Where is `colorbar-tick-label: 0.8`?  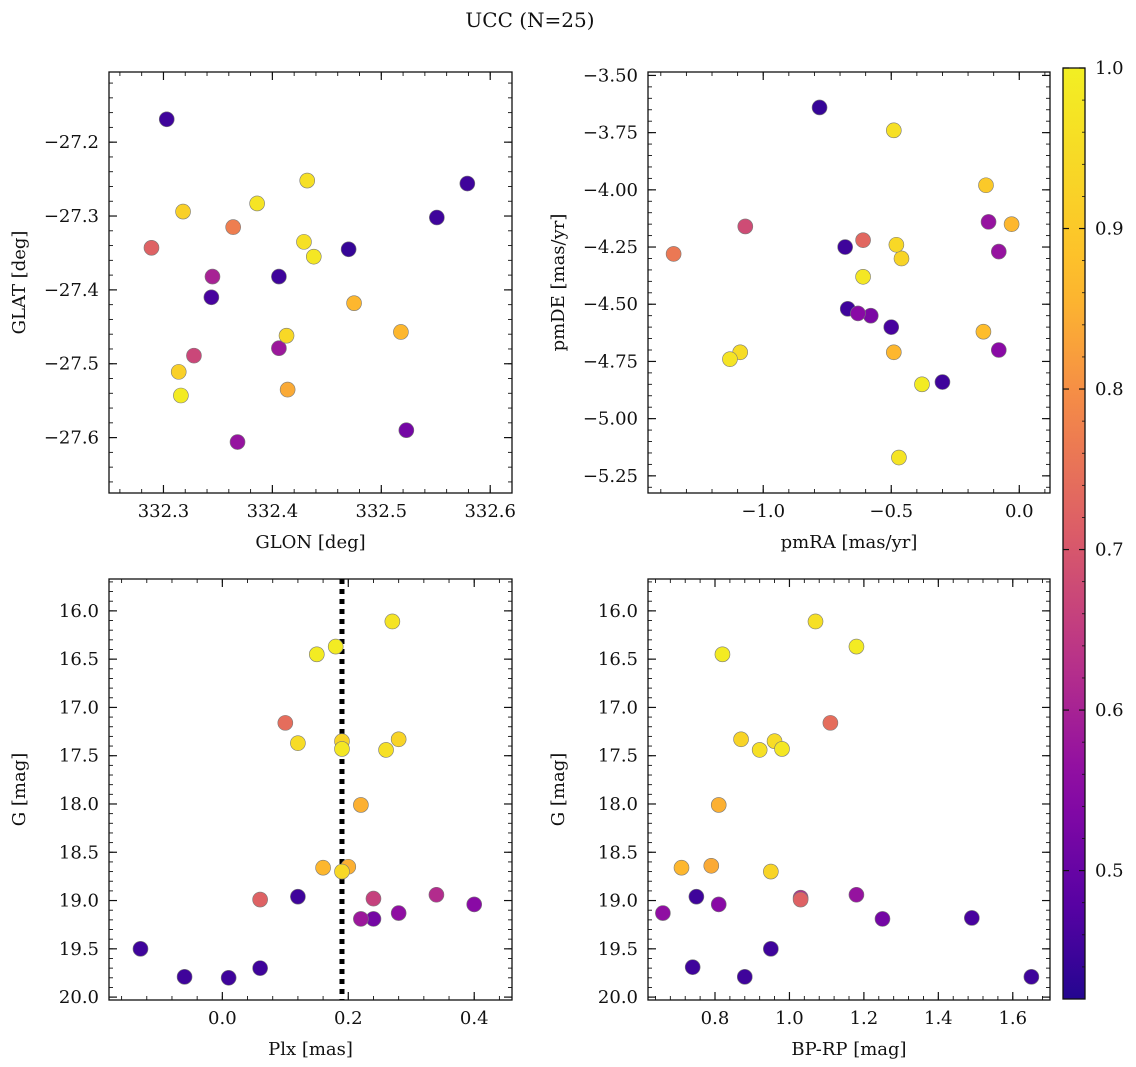 colorbar-tick-label: 0.8 is located at coordinates (1109, 389).